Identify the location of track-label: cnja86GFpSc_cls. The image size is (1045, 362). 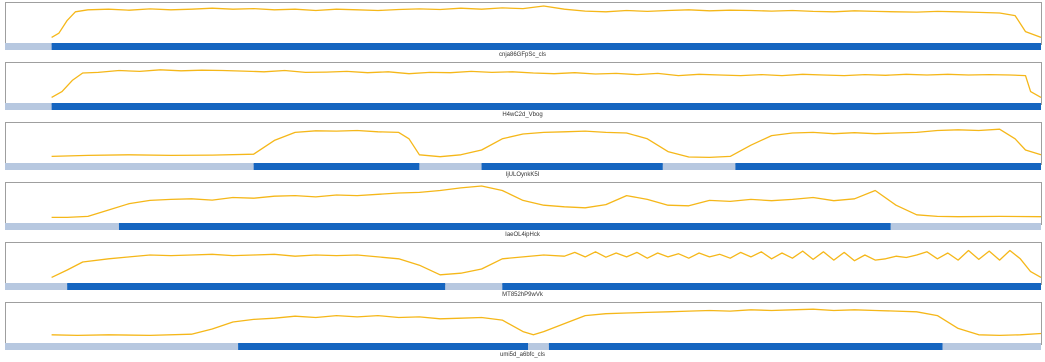
(522, 55).